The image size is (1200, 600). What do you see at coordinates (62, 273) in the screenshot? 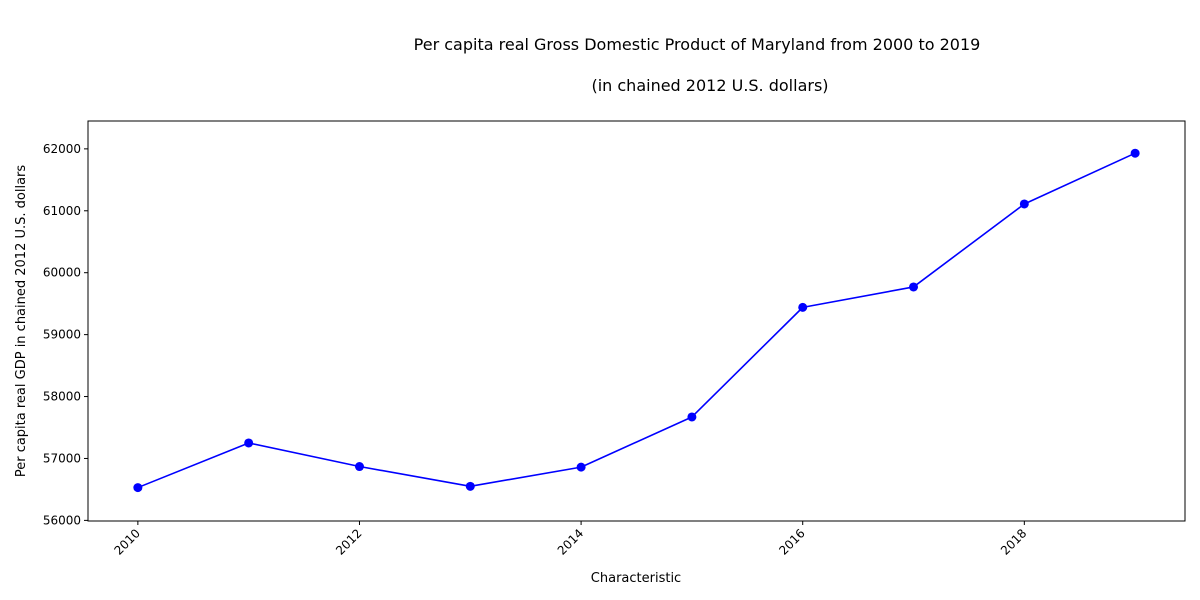
I see `y-tick-label: 60000` at bounding box center [62, 273].